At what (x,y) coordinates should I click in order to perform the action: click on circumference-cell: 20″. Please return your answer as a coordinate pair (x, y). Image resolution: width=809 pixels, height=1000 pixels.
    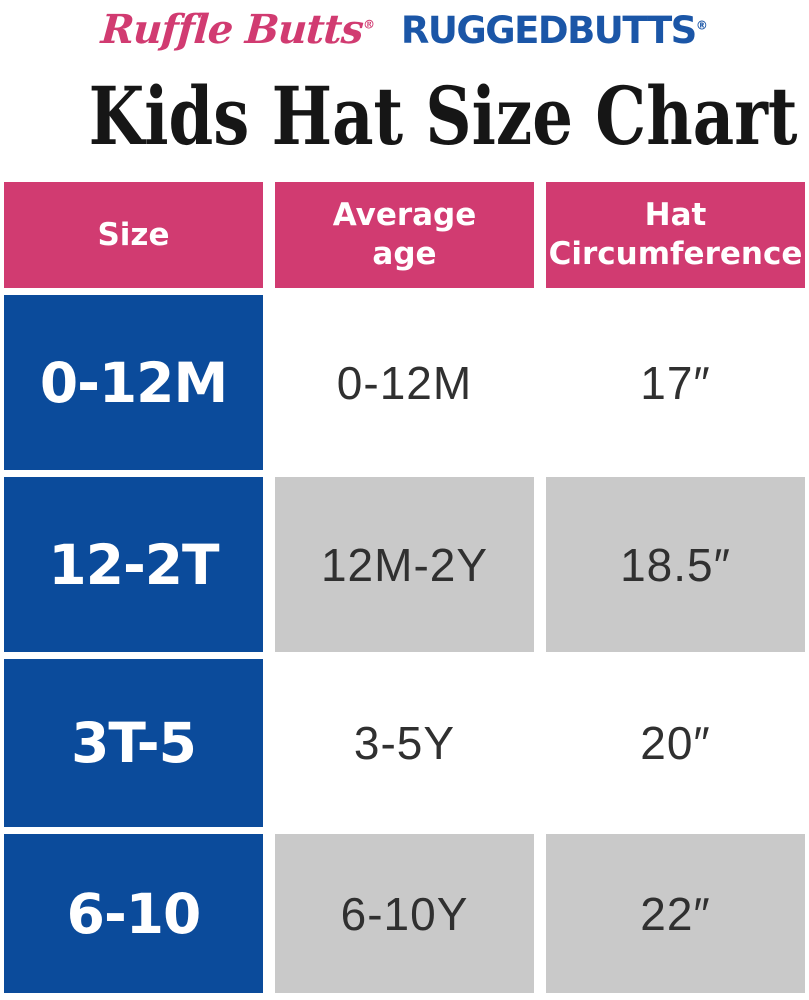
    Looking at the image, I should click on (675, 743).